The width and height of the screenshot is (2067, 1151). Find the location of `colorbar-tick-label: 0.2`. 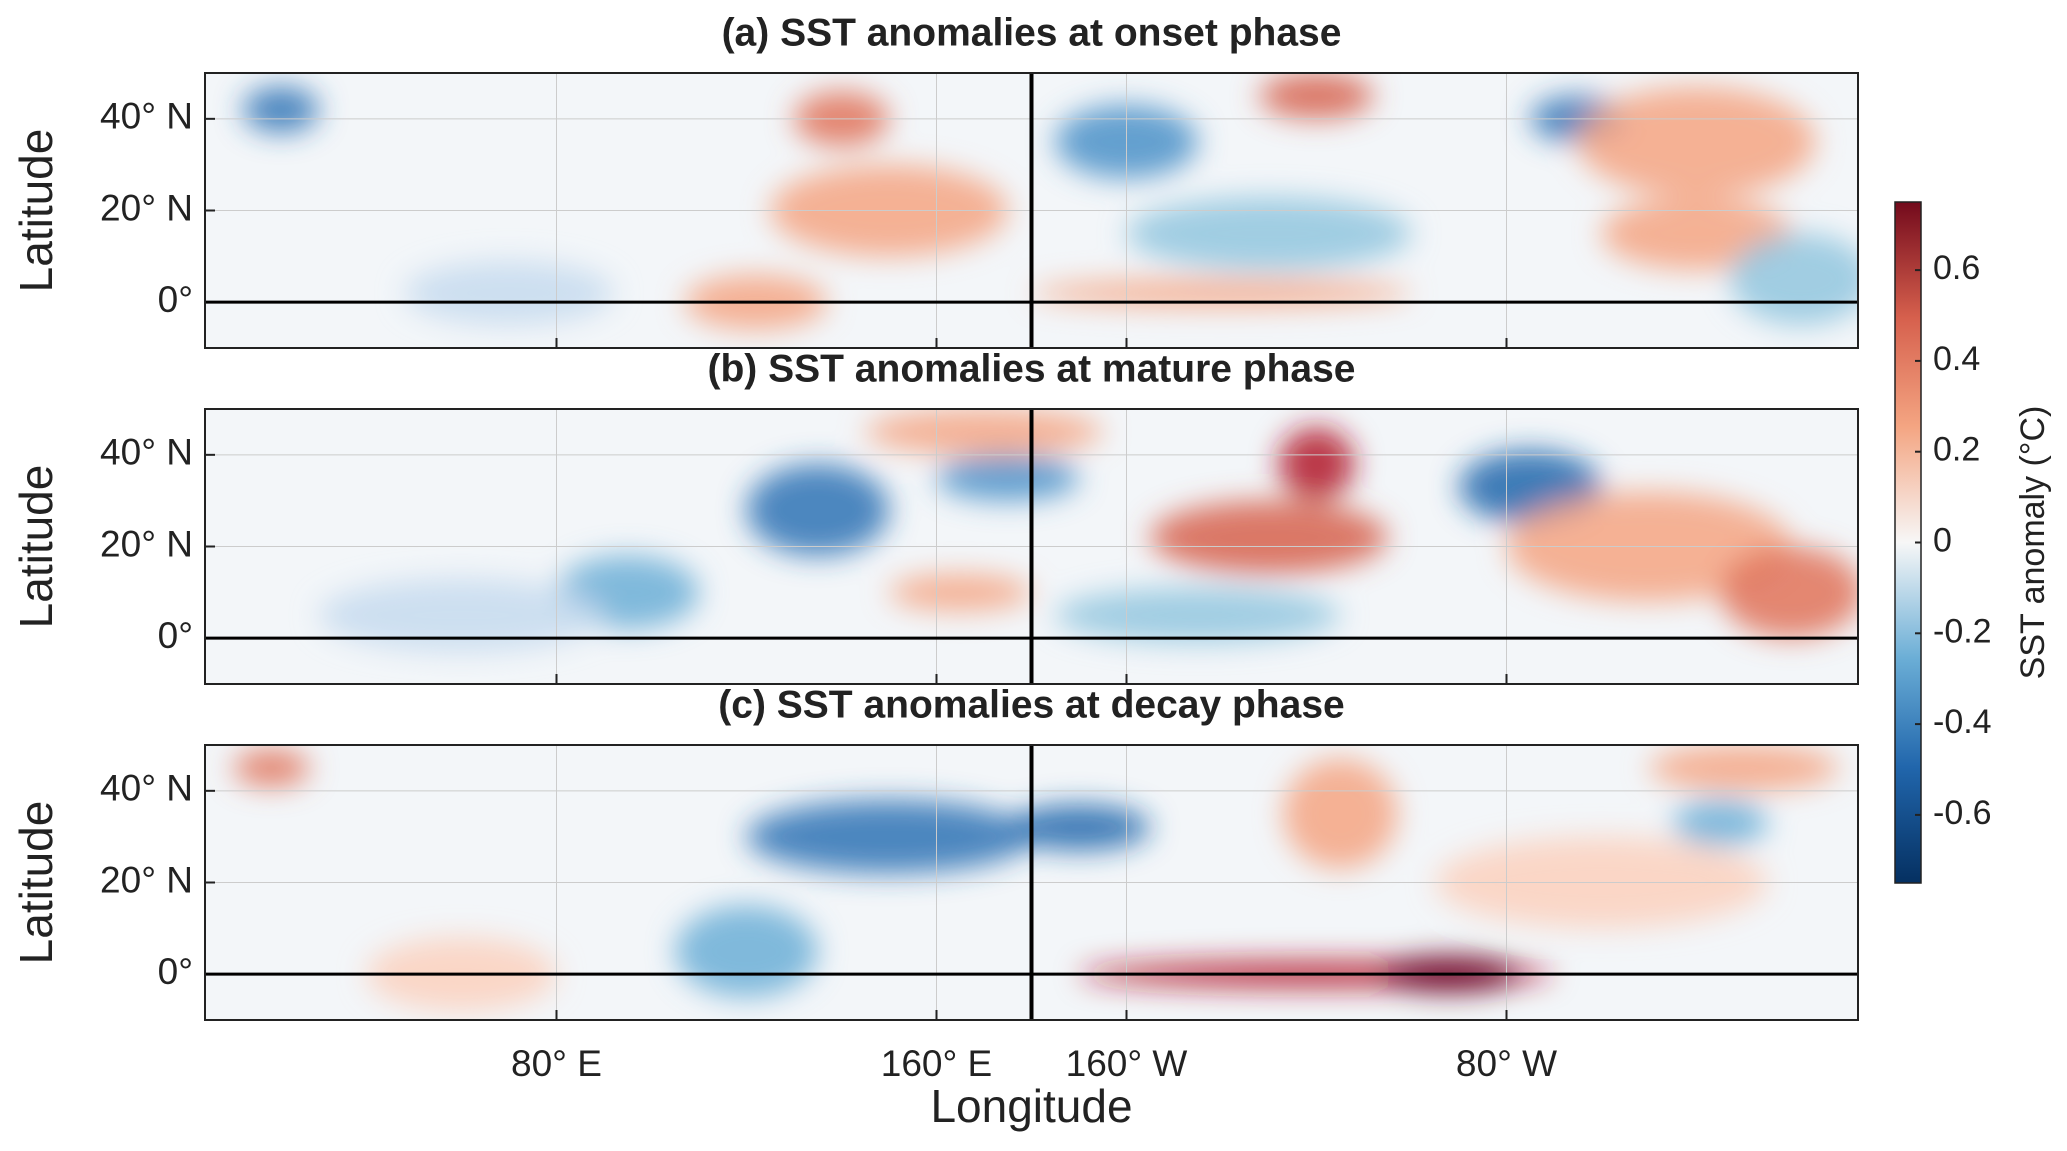

colorbar-tick-label: 0.2 is located at coordinates (1956, 450).